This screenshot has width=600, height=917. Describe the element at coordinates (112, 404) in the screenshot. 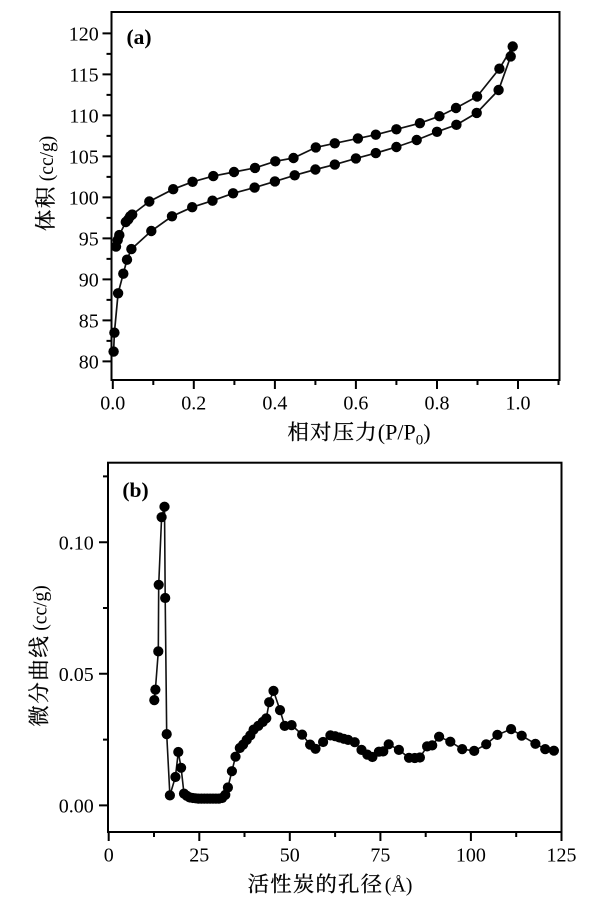

I see `svg-text: 0.0` at that location.